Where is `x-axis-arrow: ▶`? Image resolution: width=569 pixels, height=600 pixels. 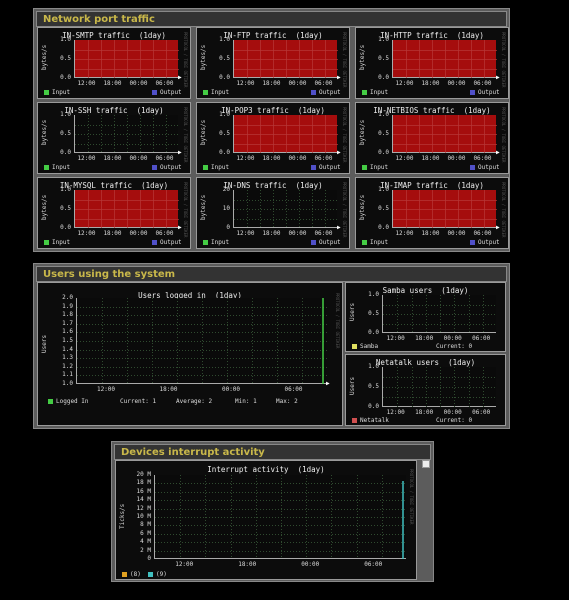
x-axis-arrow: ▶ is located at coordinates (339, 77).